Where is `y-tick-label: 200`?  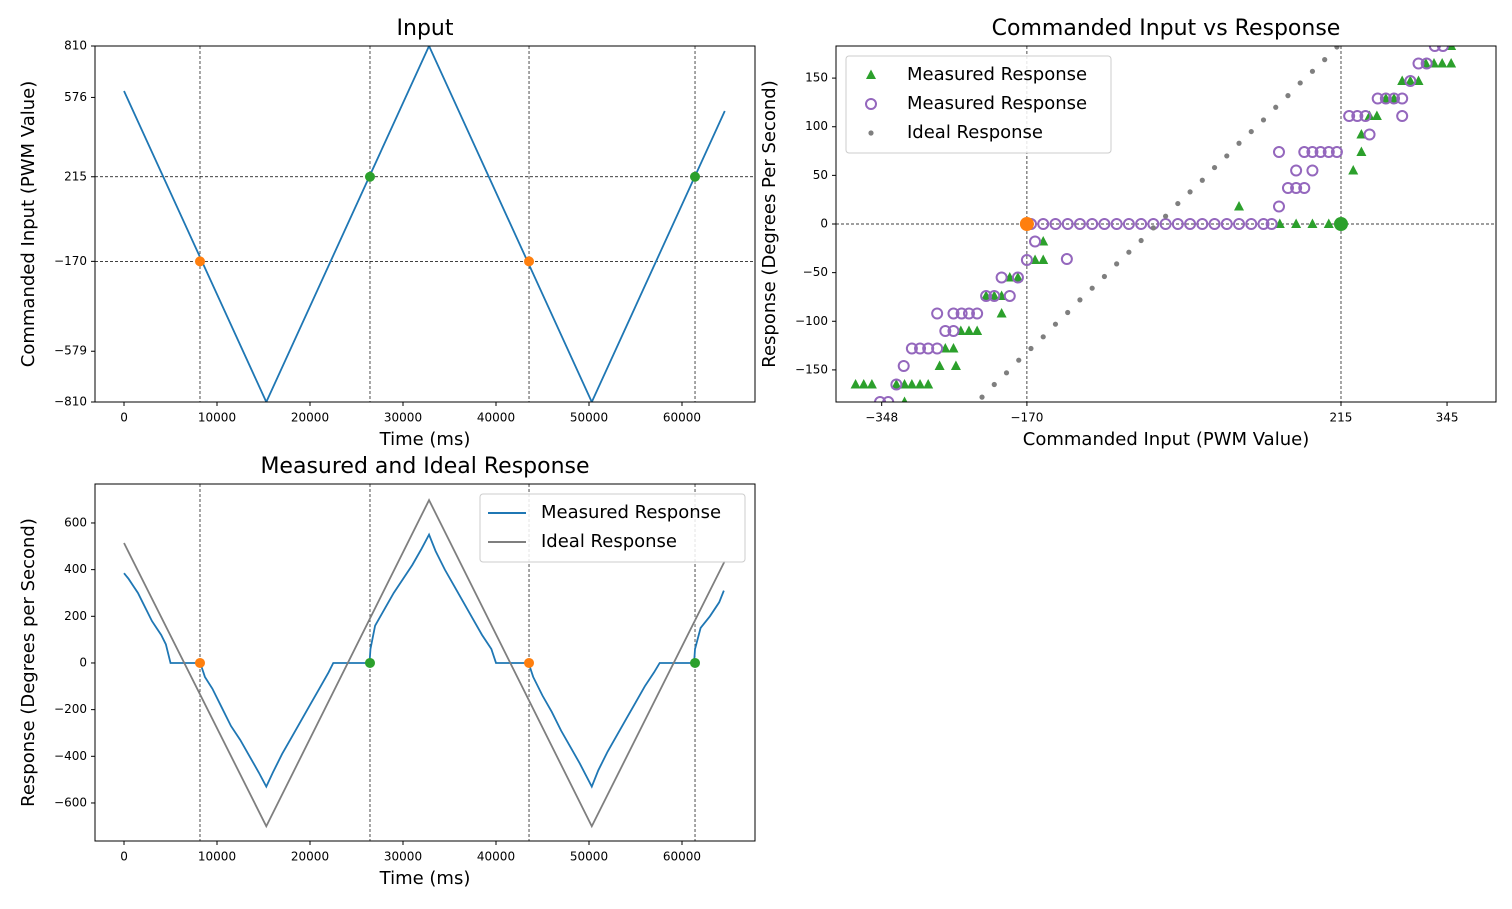
y-tick-label: 200 is located at coordinates (75, 616).